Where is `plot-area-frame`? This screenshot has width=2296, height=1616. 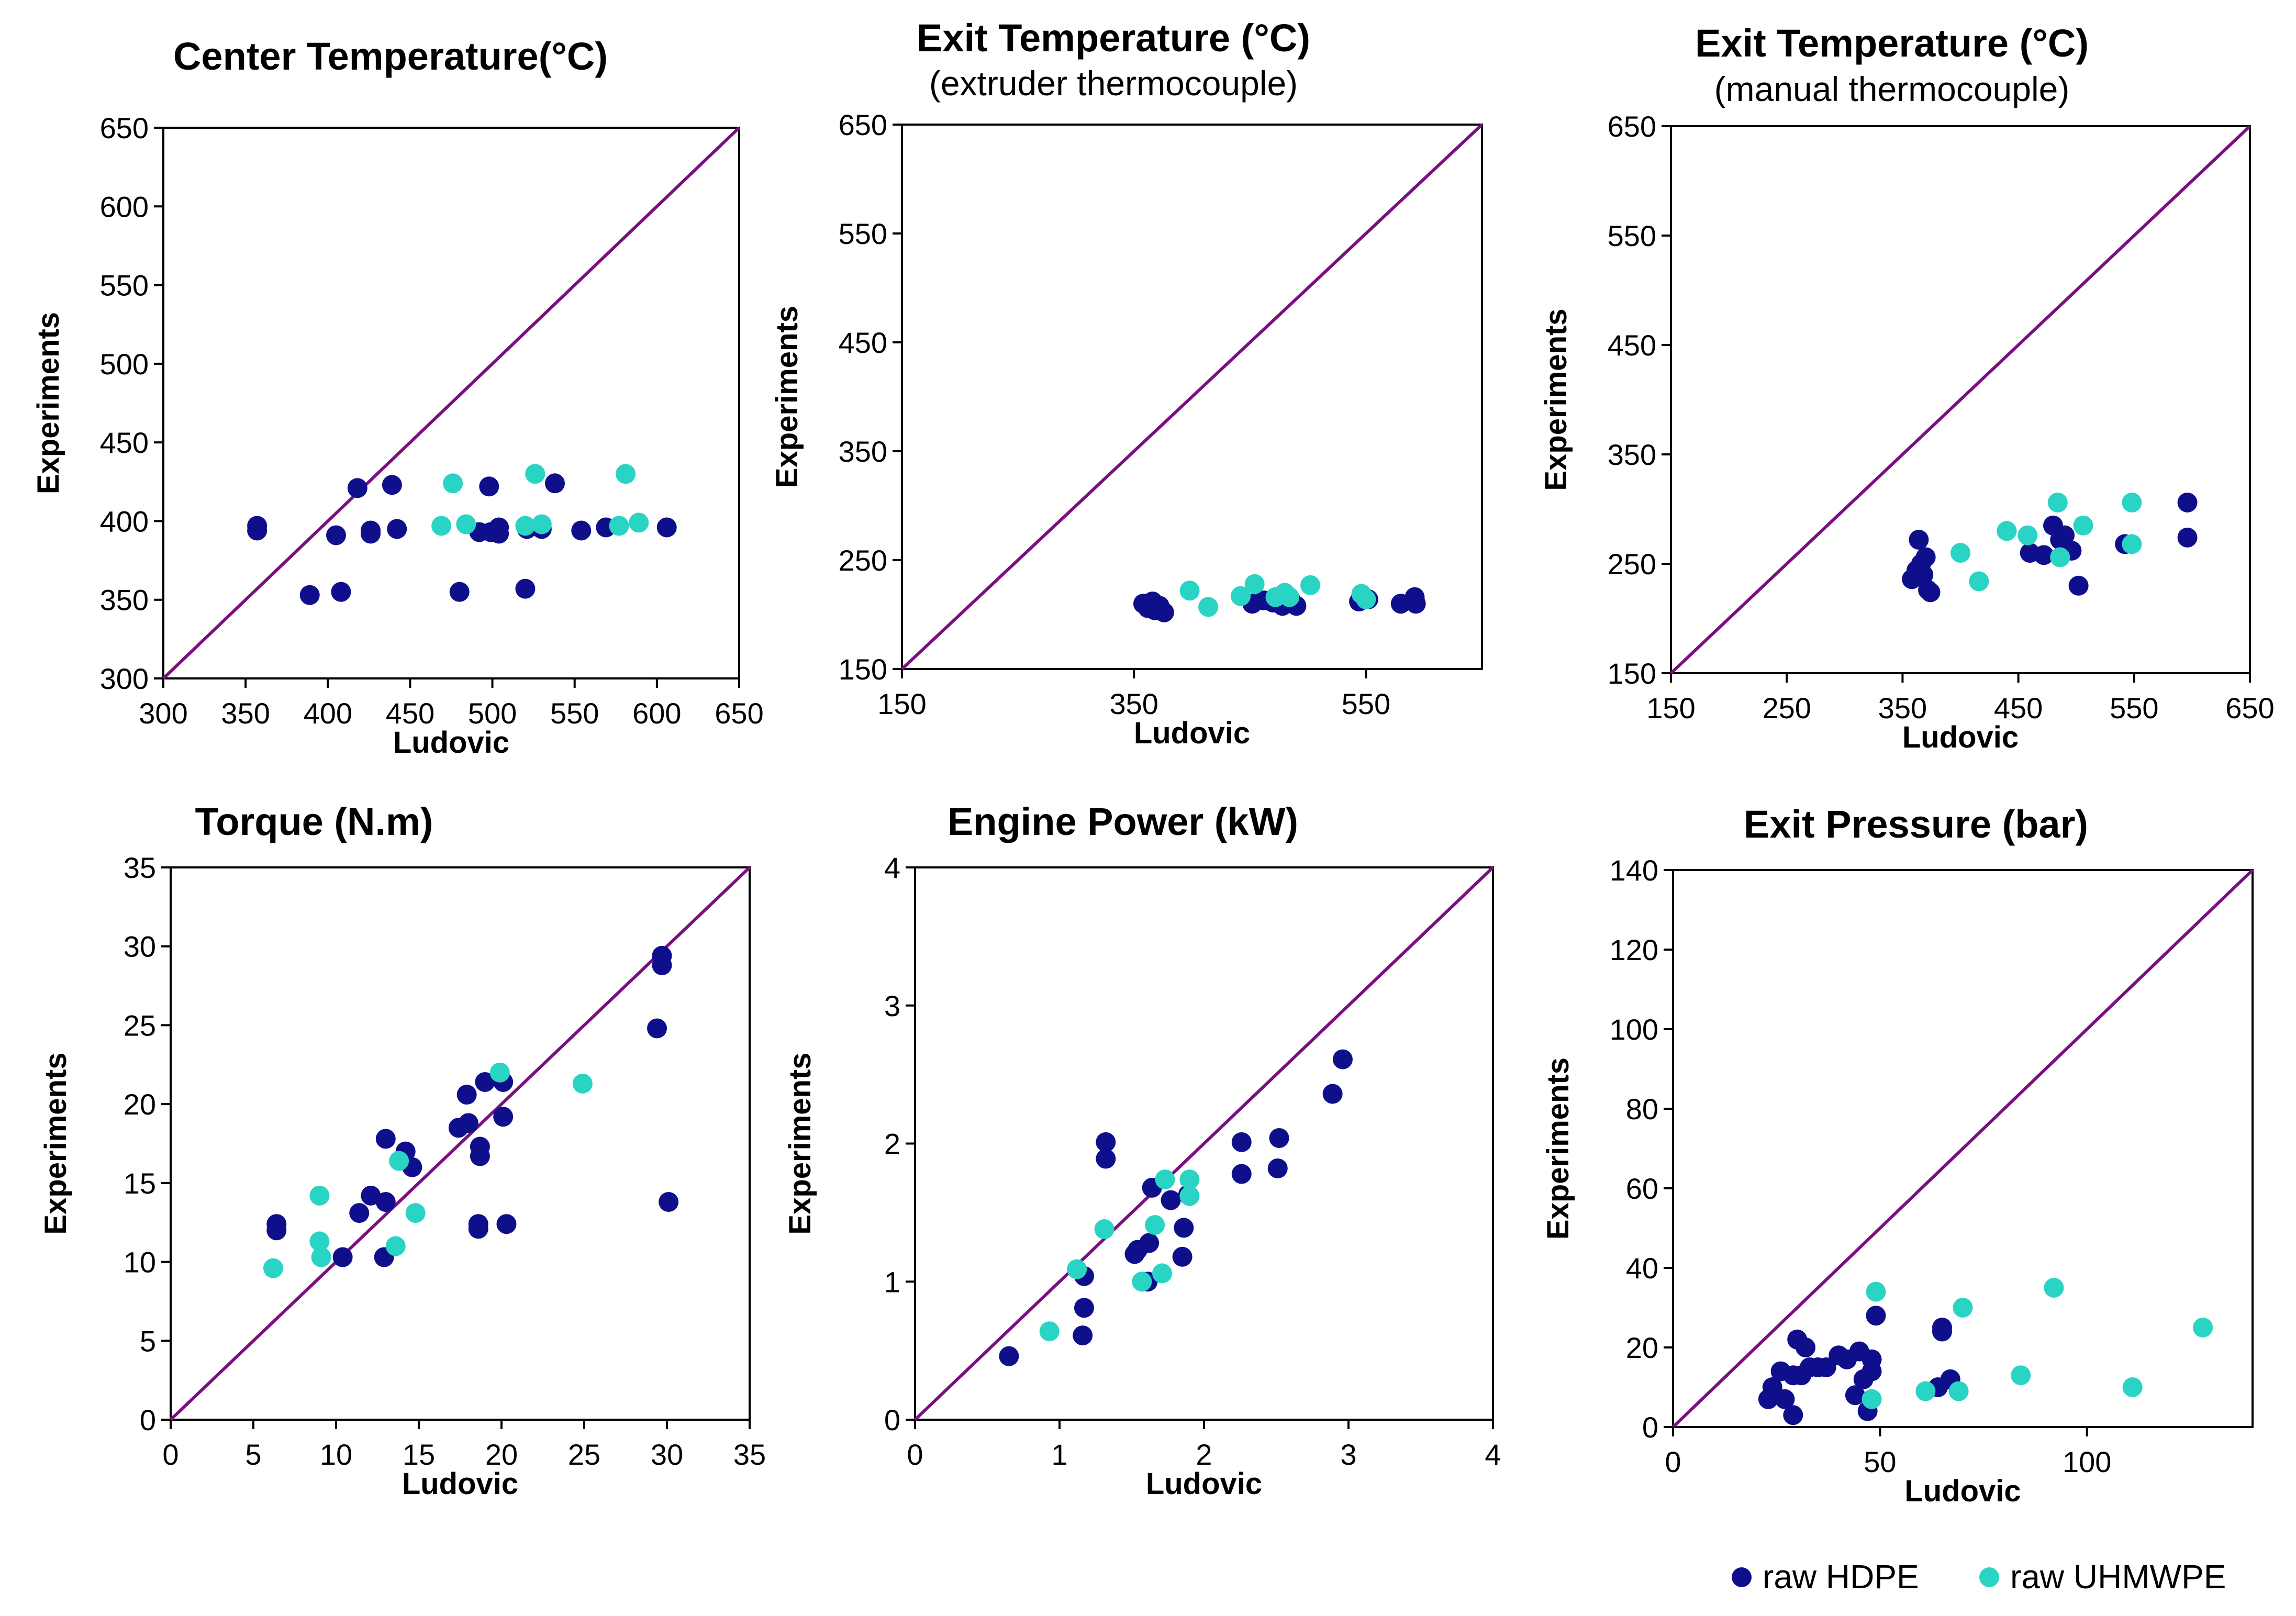 plot-area-frame is located at coordinates (1963, 1148).